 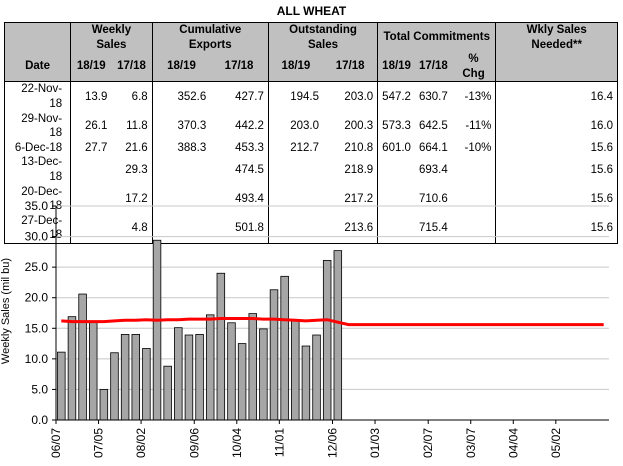 I want to click on value-cell: 388.3, so click(x=181, y=148).